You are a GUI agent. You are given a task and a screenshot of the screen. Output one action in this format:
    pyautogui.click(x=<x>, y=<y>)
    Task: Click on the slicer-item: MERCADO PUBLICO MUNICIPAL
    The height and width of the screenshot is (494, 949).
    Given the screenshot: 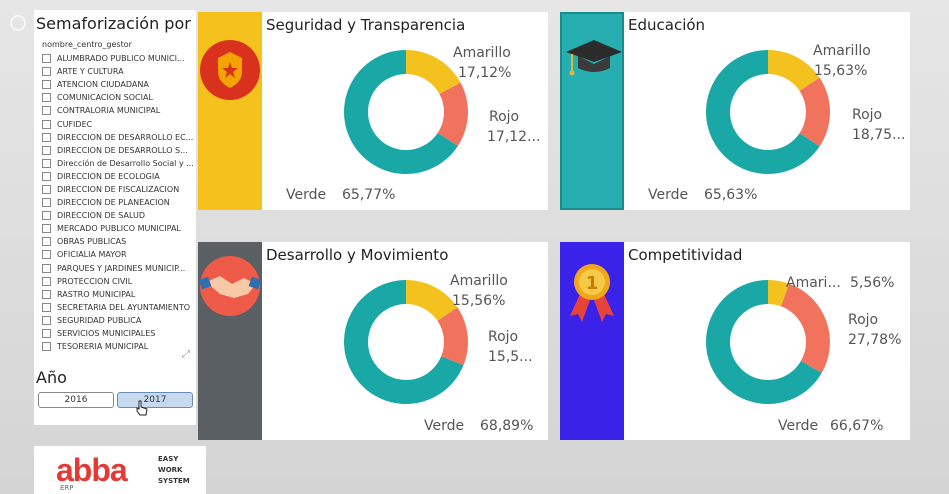 What is the action you would take?
    pyautogui.click(x=118, y=228)
    